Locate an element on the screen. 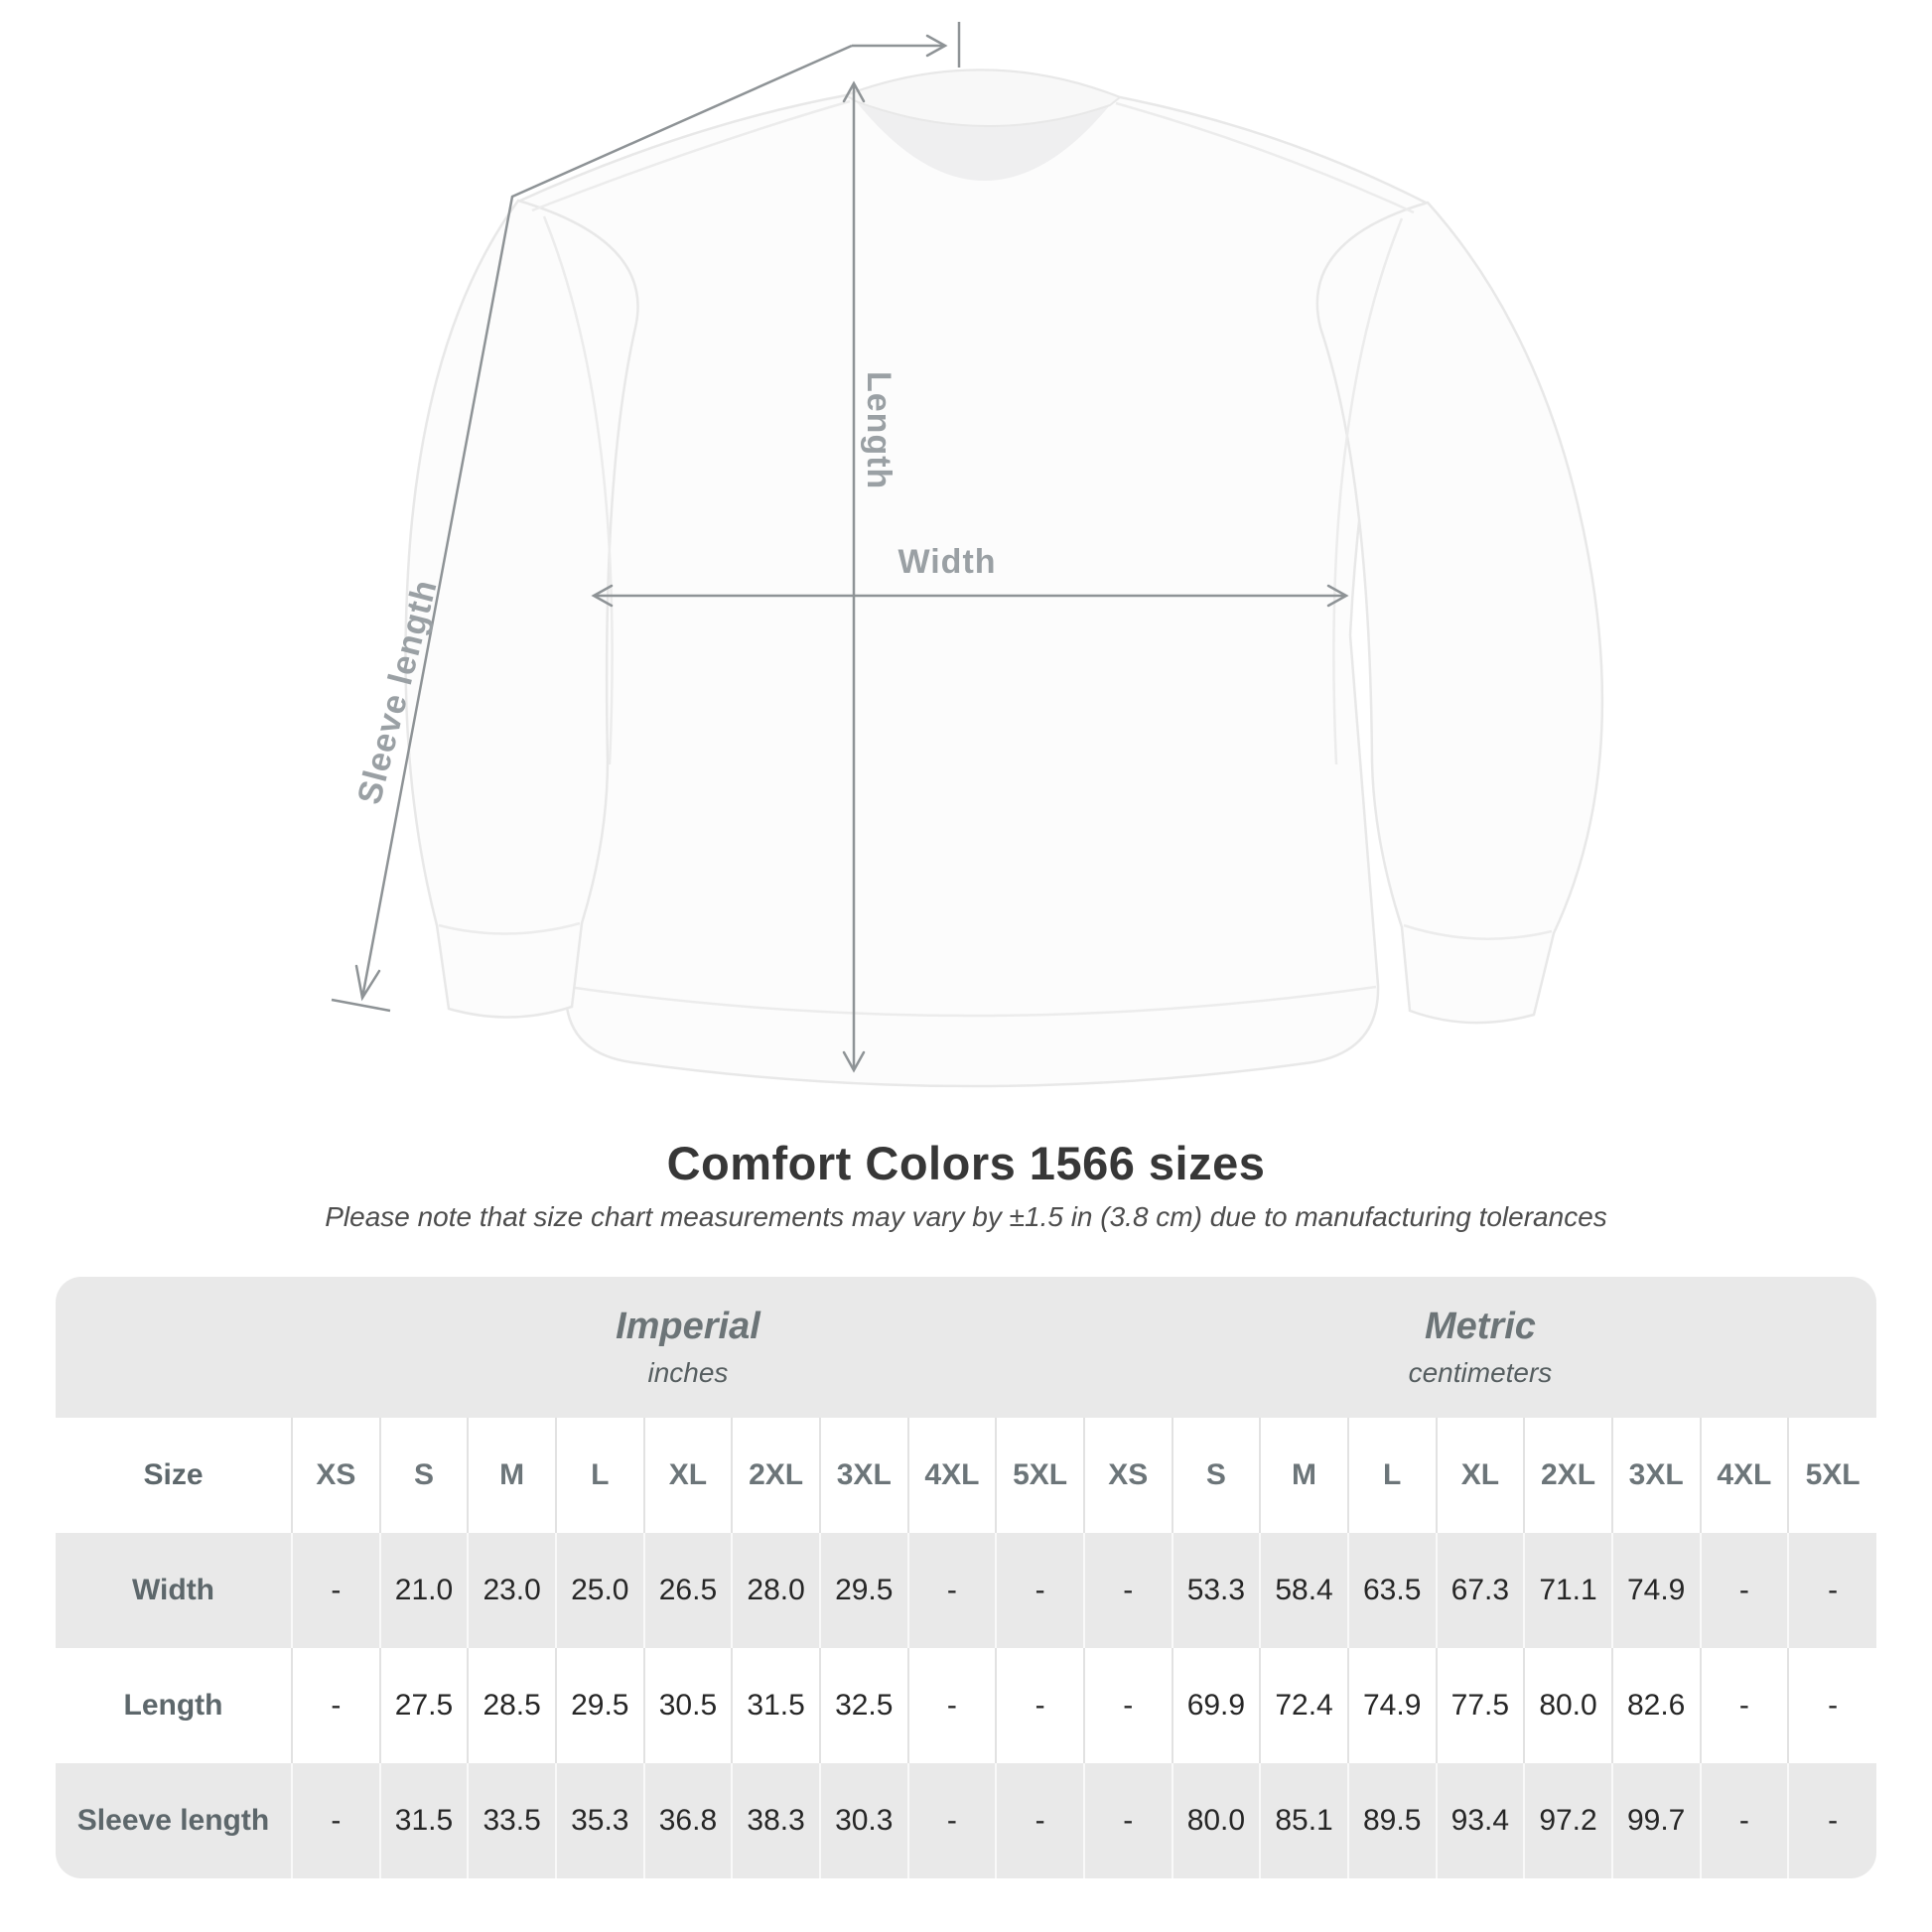 The height and width of the screenshot is (1932, 1932). length-metric-s: 69.9 is located at coordinates (1216, 1705).